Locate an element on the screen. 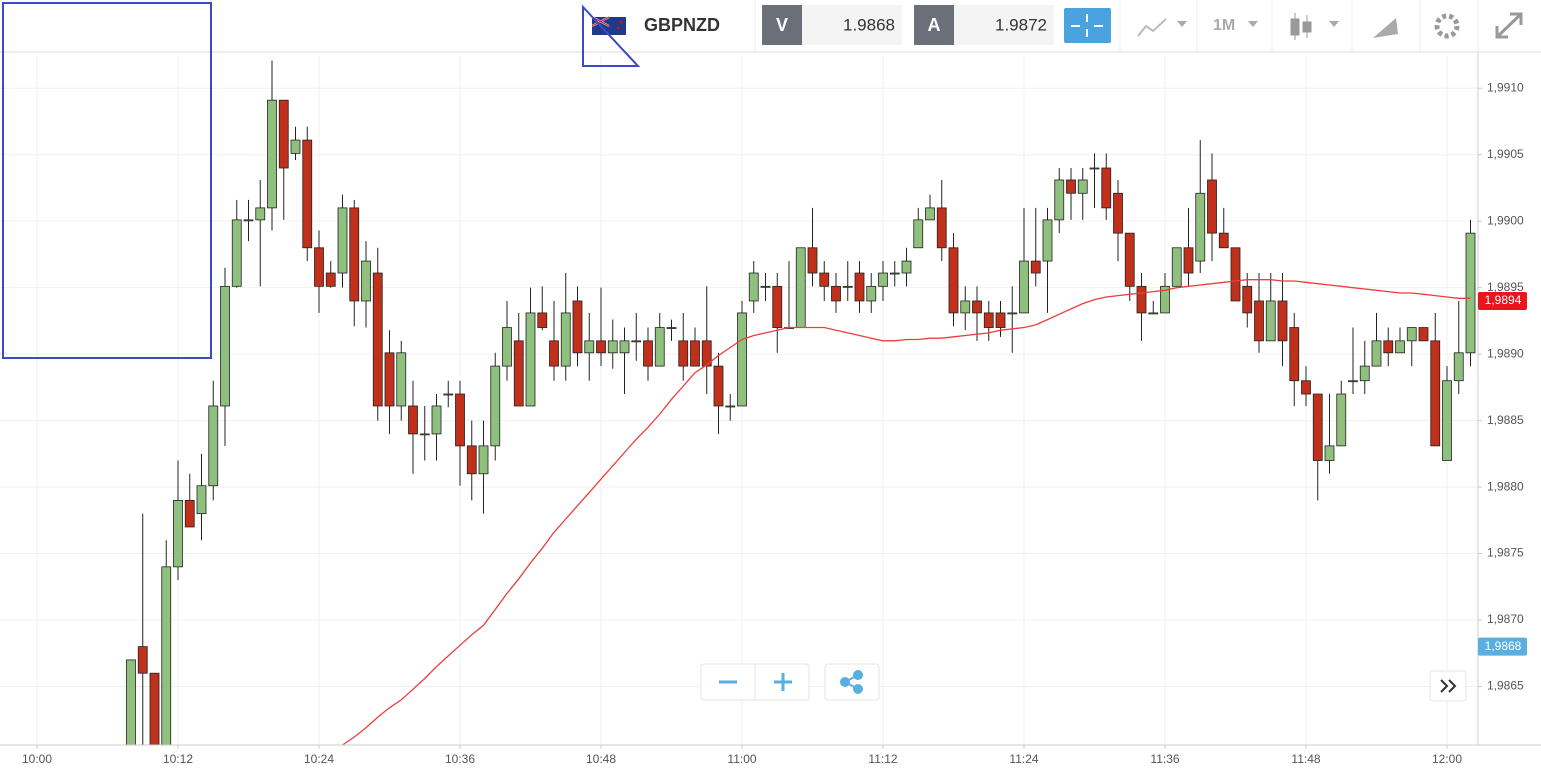 The width and height of the screenshot is (1541, 780). x-tick-label: 11:12 is located at coordinates (882, 759).